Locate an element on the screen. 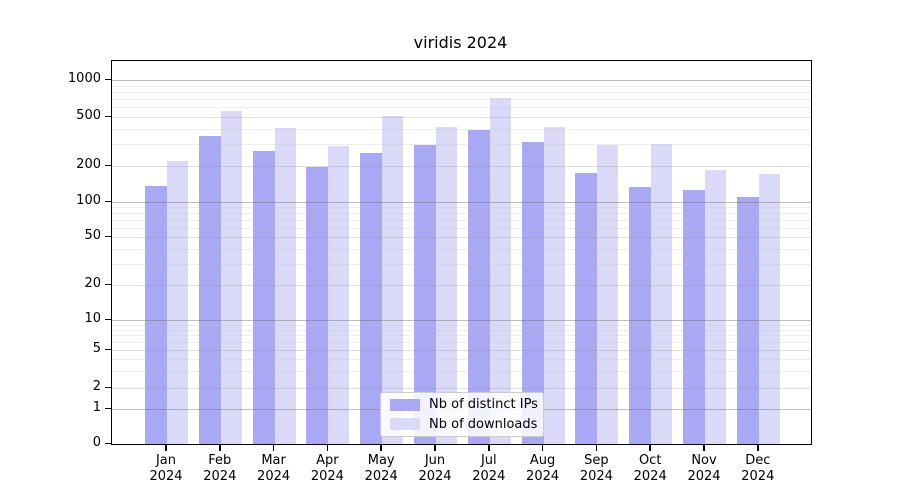 The width and height of the screenshot is (900, 500). y-tick-label: 1 is located at coordinates (96, 407).